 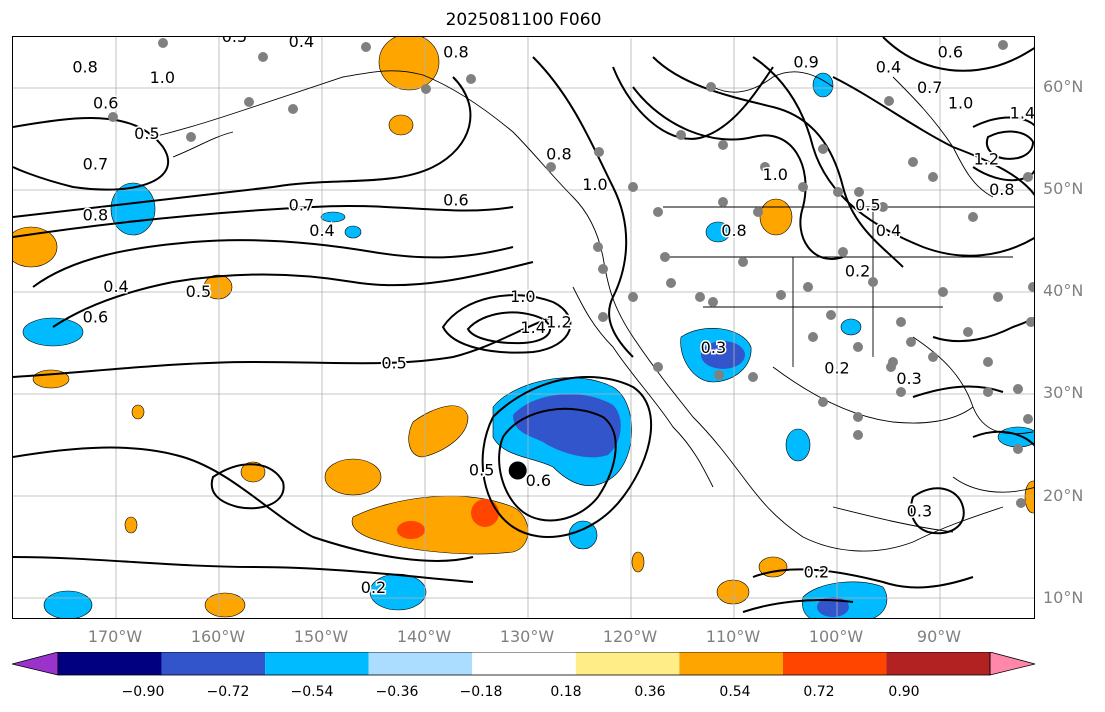 What do you see at coordinates (523, 20) in the screenshot?
I see `chart-title: 2025081100 F060` at bounding box center [523, 20].